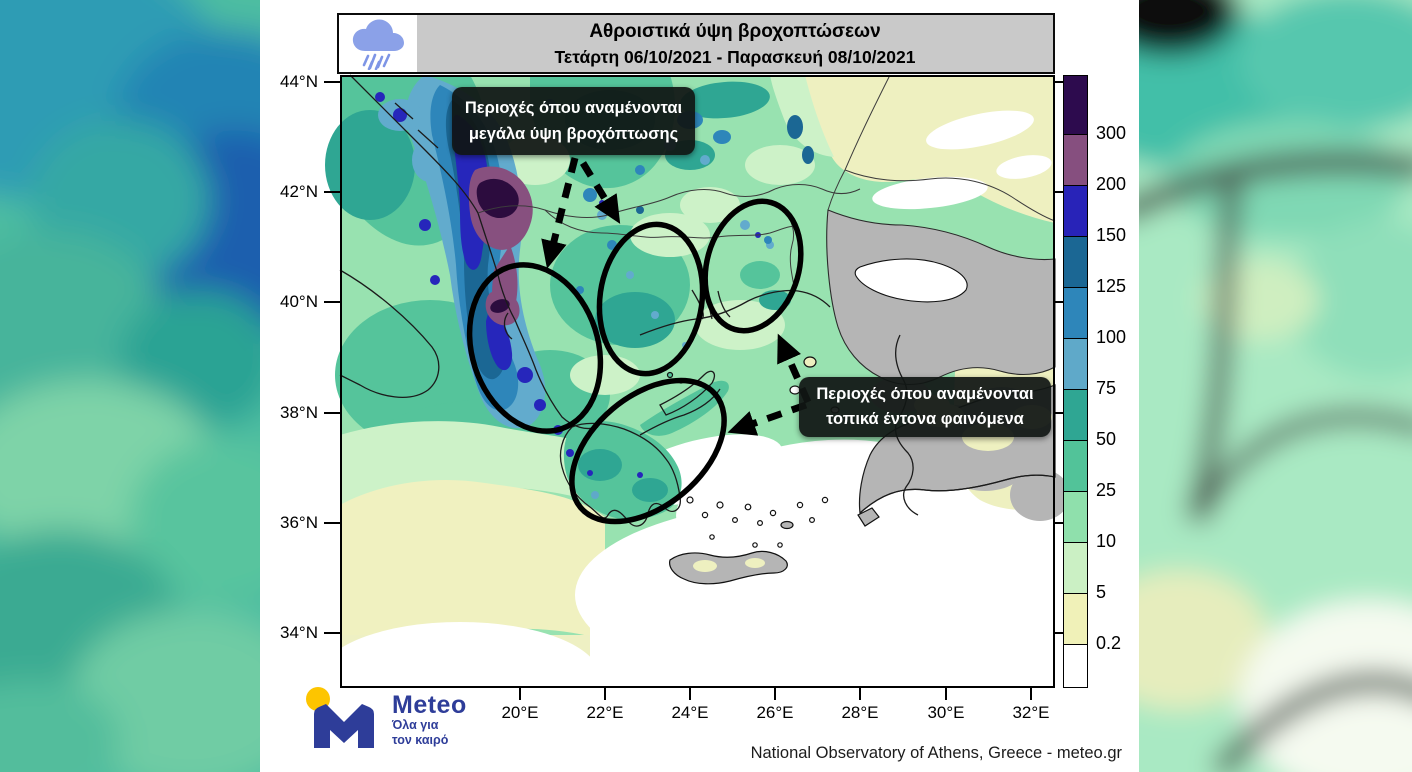  I want to click on ellipse-peloponnese, so click(648, 451).